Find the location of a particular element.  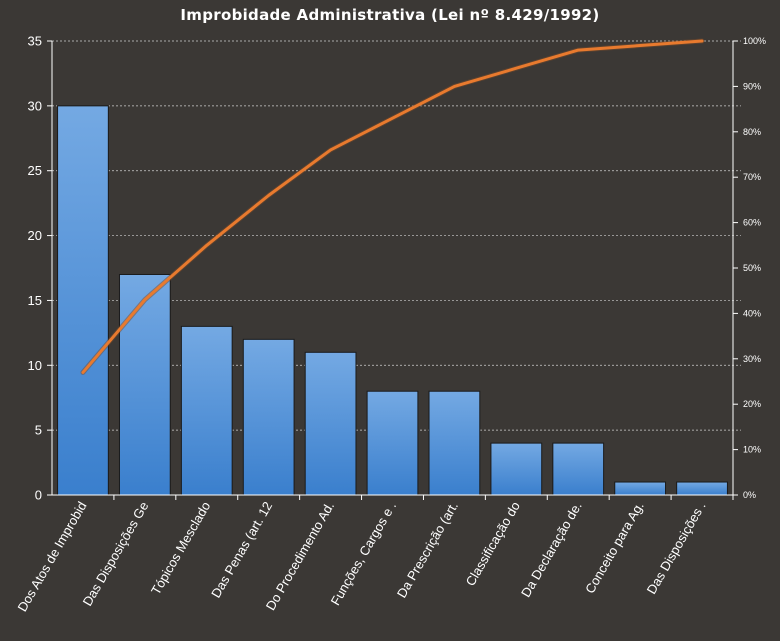

x-tick-label: Das Penas (art. 12 is located at coordinates (241, 549).